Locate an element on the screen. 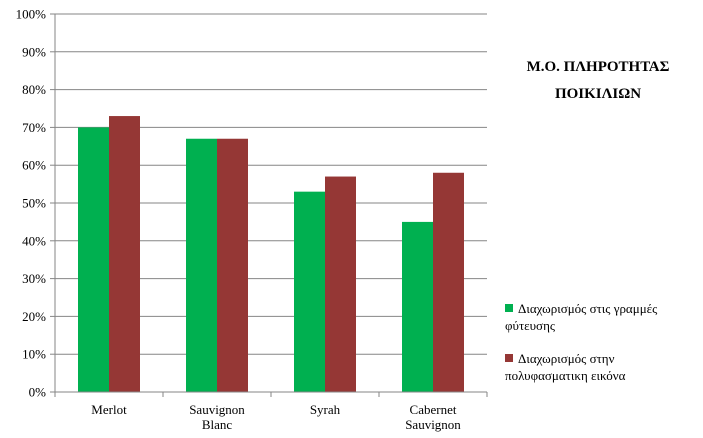  y-tick-label: 20% is located at coordinates (34, 316).